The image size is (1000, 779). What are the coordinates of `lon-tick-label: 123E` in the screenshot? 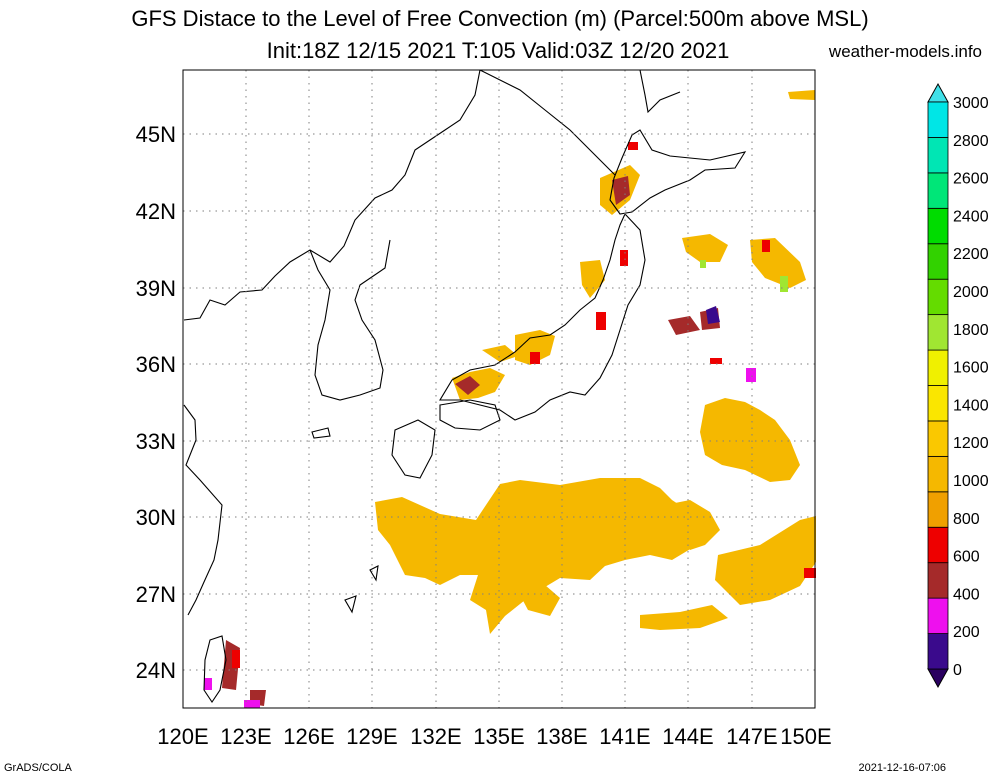 It's located at (245, 736).